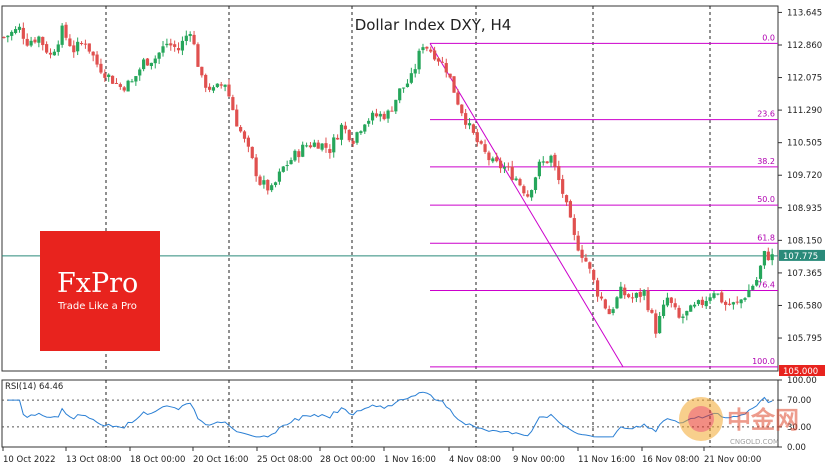 Image resolution: width=835 pixels, height=470 pixels. I want to click on y-tick-label: 110.505, so click(804, 144).